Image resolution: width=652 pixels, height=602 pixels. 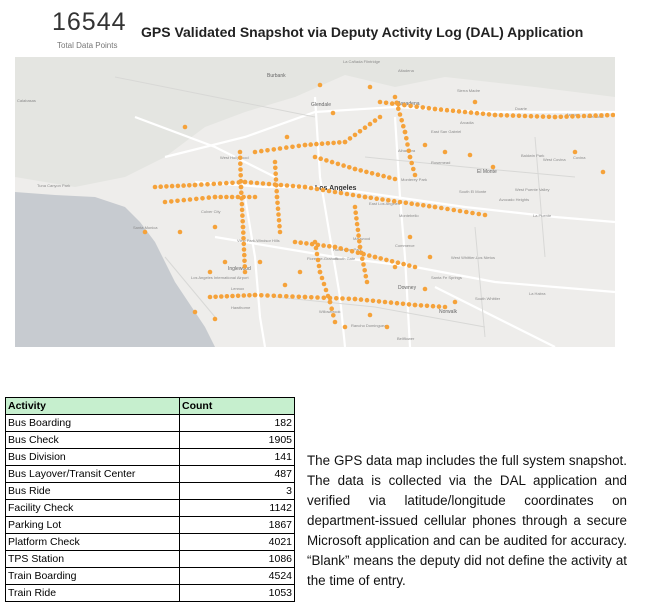 What do you see at coordinates (92, 525) in the screenshot?
I see `activity-cell: Parking Lot` at bounding box center [92, 525].